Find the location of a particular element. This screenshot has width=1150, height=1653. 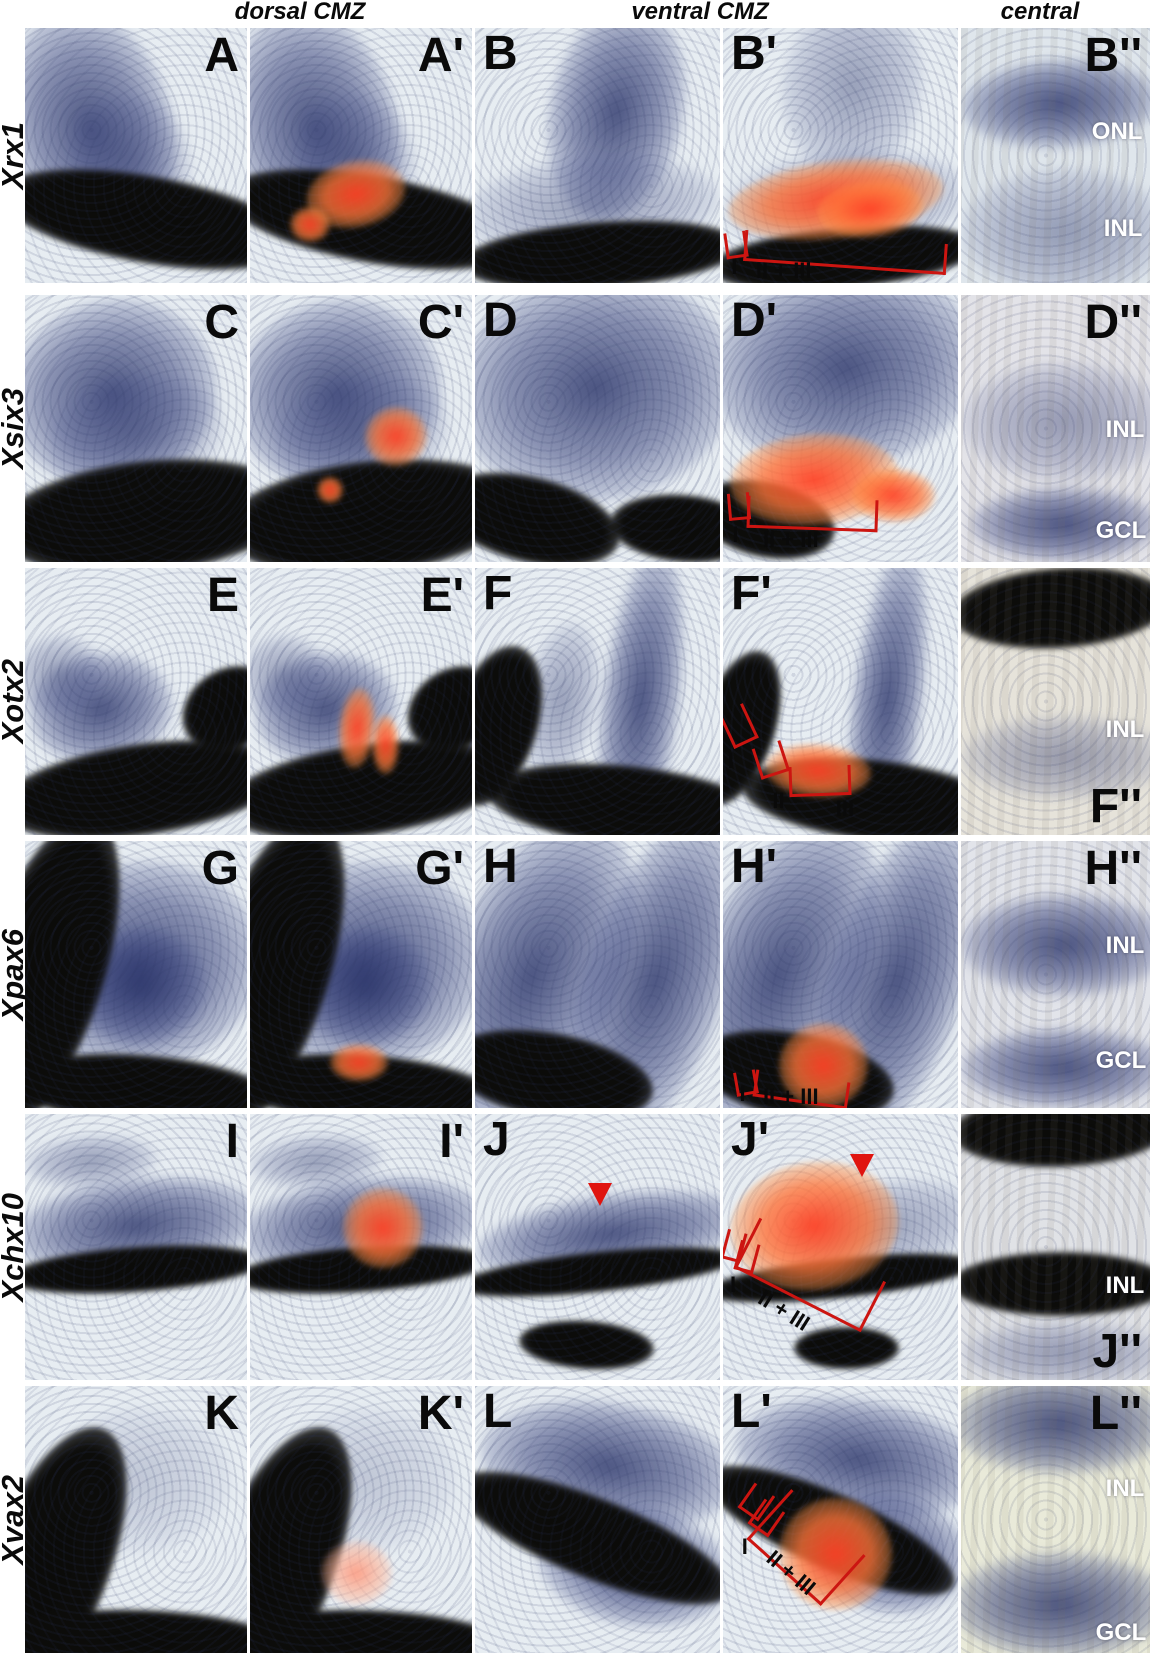

gene-label-xchx10: Xchx10 is located at coordinates (15, 1247).